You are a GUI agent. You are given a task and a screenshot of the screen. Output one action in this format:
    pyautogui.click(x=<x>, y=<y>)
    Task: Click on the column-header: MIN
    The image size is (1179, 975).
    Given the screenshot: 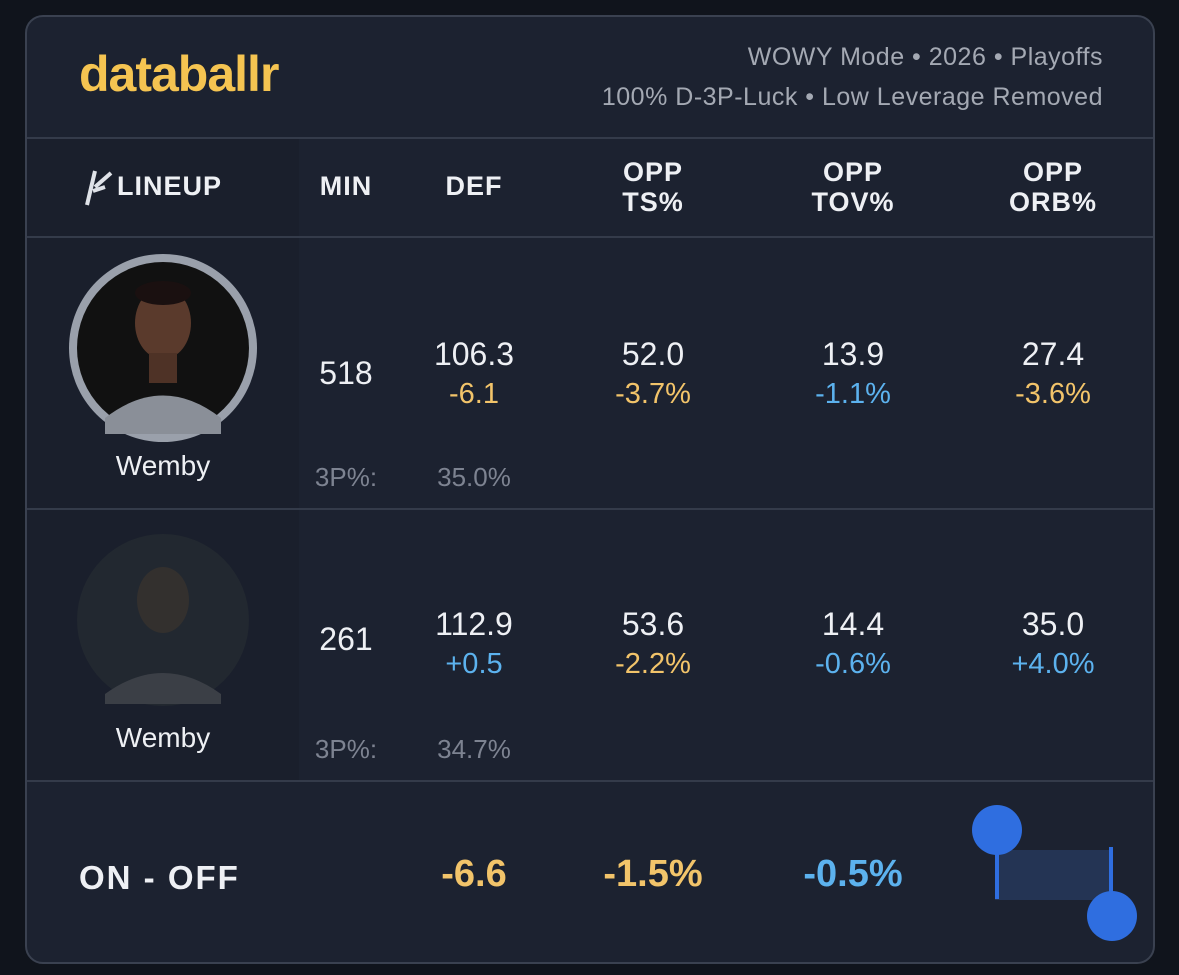 What is the action you would take?
    pyautogui.click(x=346, y=186)
    